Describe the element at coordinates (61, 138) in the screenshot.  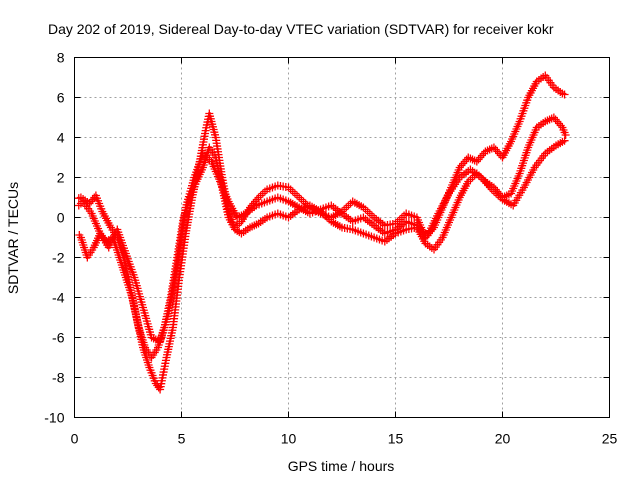
I see `y-tick-label: 4` at that location.